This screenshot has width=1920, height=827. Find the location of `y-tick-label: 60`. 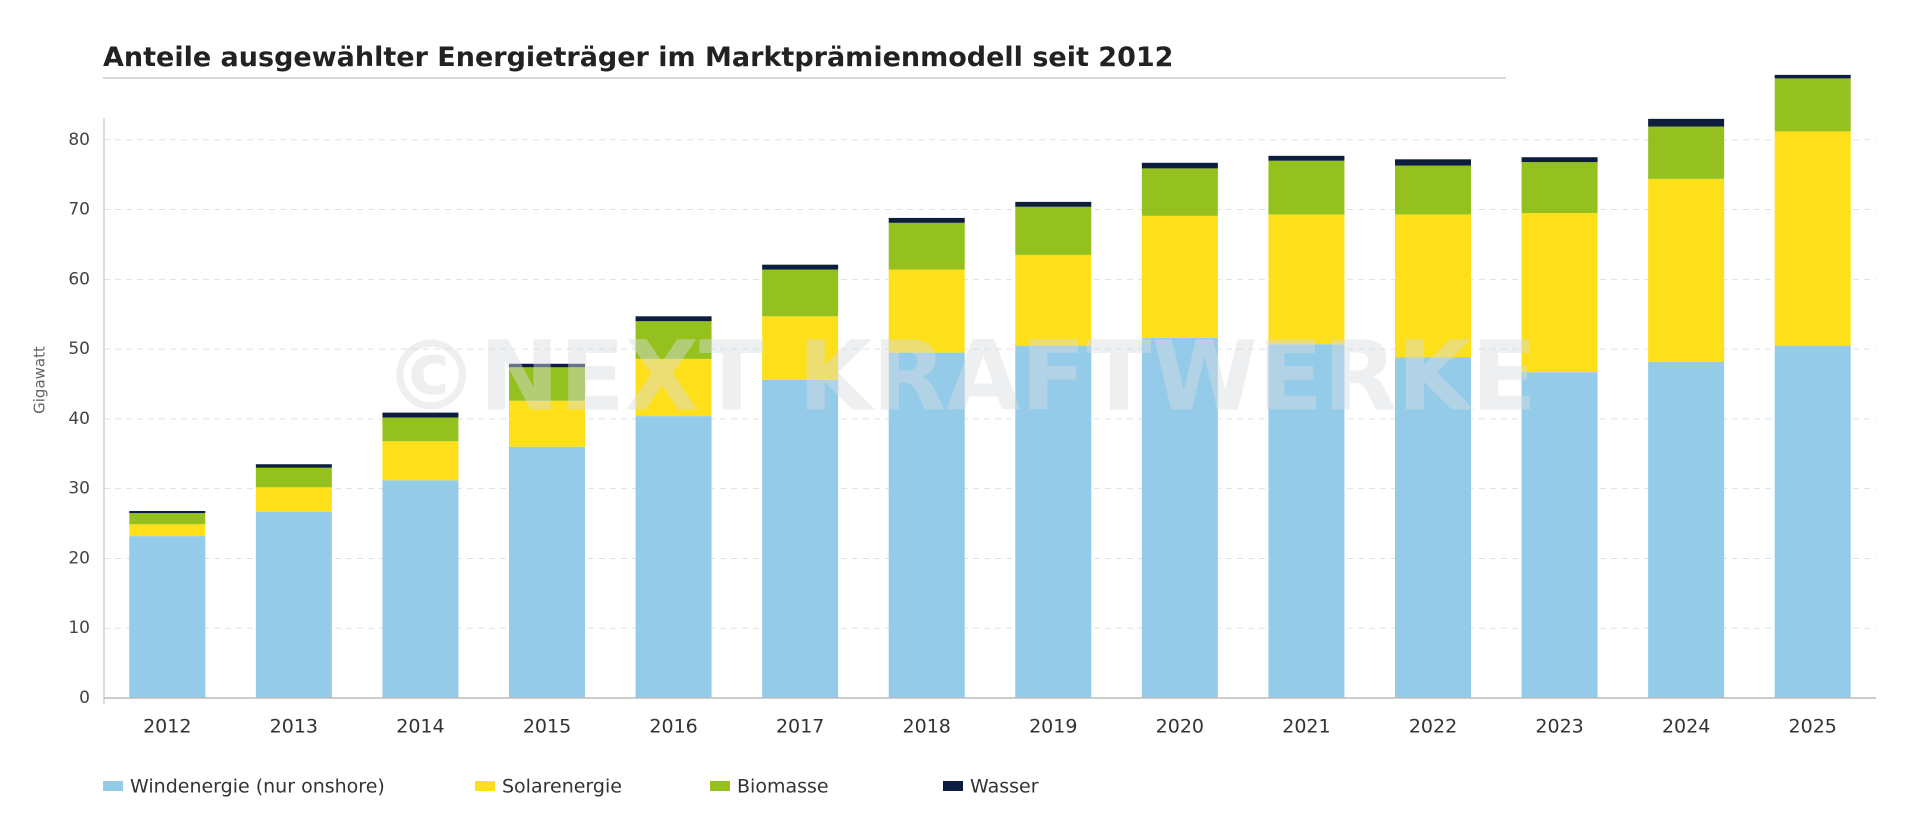

y-tick-label: 60 is located at coordinates (79, 279).